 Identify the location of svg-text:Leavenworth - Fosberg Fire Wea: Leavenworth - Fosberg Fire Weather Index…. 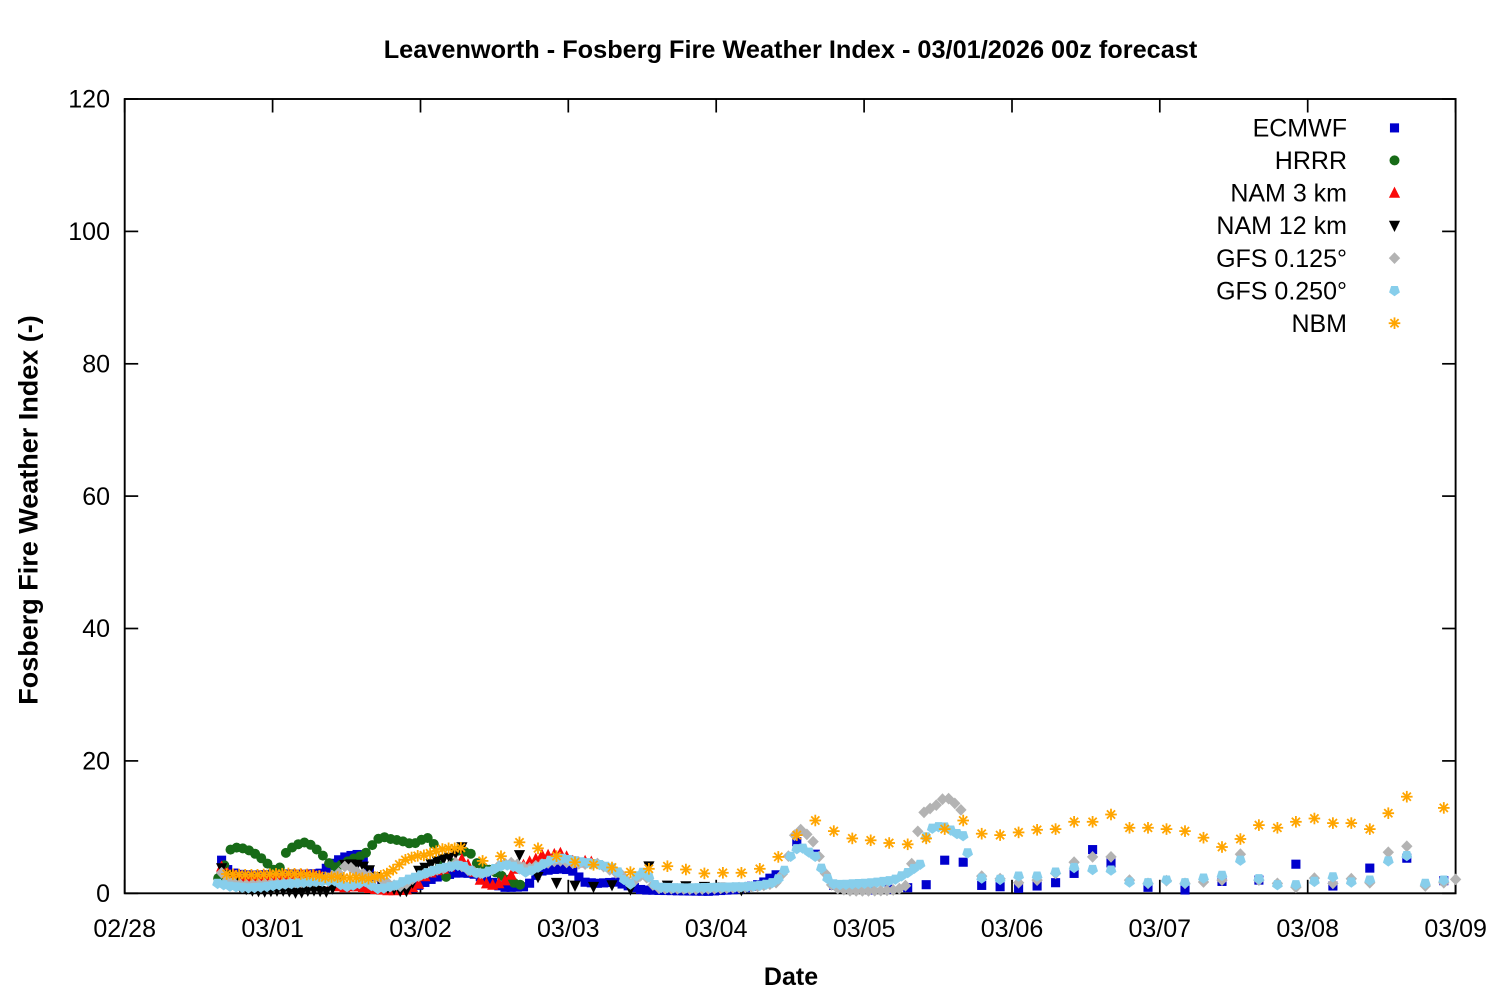
(791, 50).